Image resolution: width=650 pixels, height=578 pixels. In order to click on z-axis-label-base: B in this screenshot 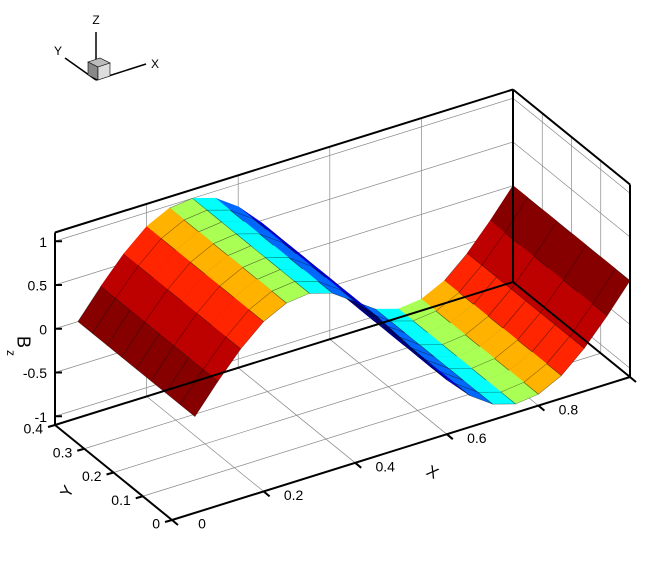, I will do `click(23, 342)`.